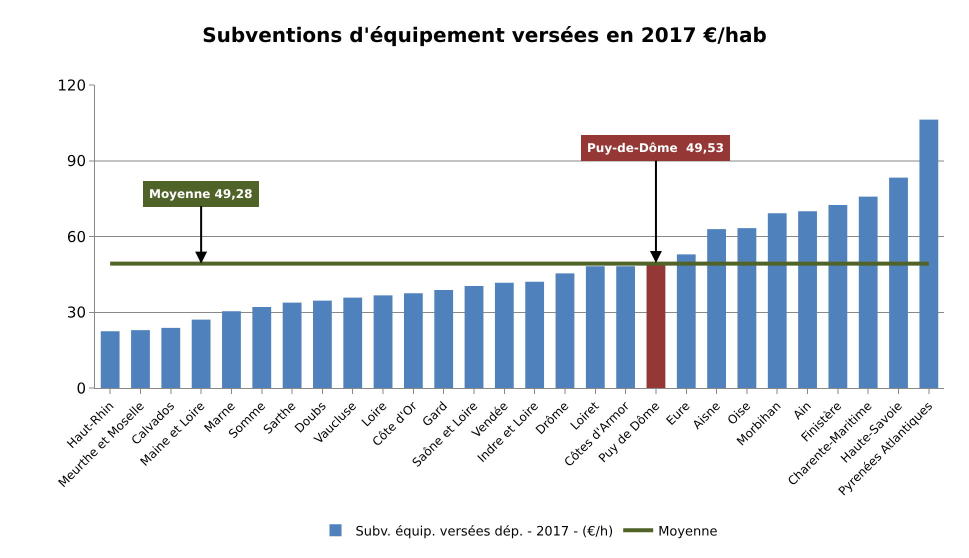 The image size is (969, 558). I want to click on y-tick-label: 120, so click(71, 85).